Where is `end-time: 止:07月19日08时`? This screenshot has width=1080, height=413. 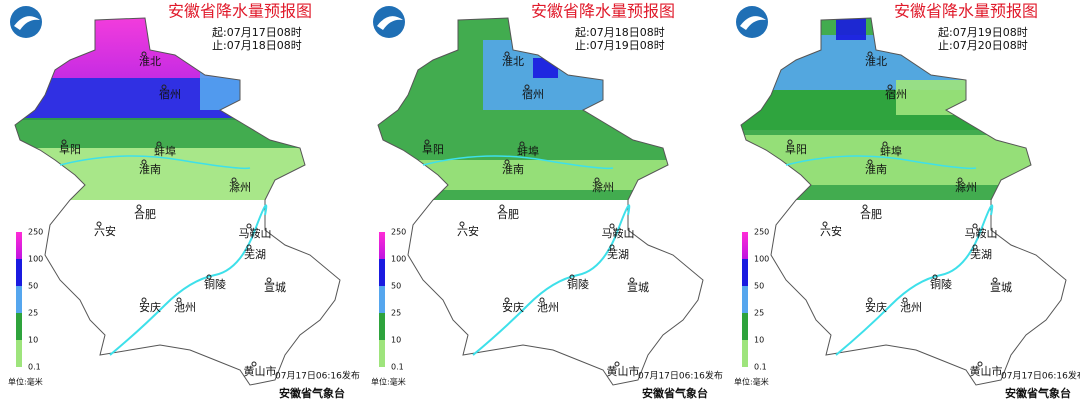 end-time: 止:07月19日08时 is located at coordinates (620, 45).